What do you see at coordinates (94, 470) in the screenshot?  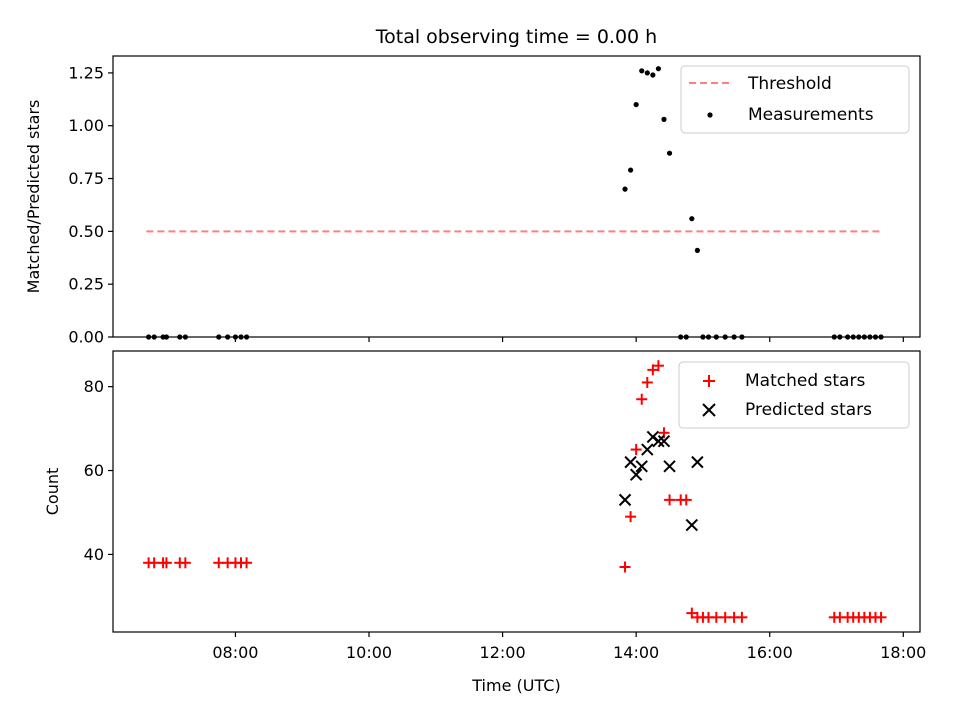 I see `y-tick-label: 60` at bounding box center [94, 470].